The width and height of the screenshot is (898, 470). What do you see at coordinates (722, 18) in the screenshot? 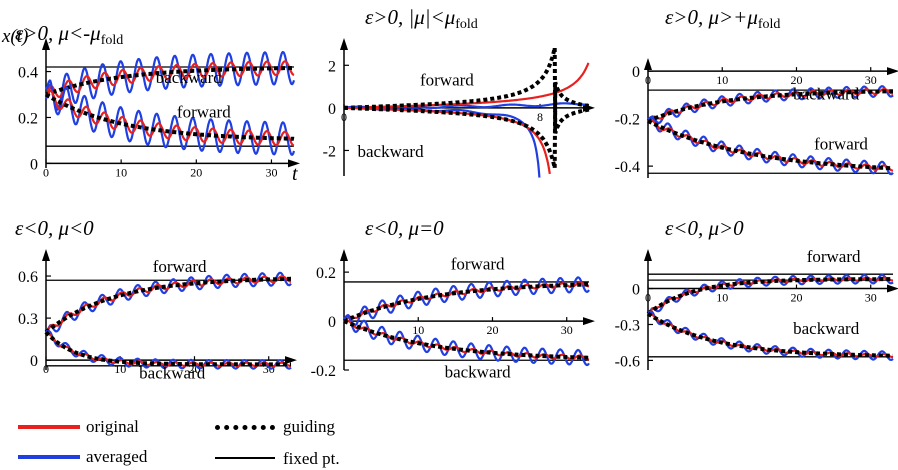
I see `panel-title: ε>0, μ>+μfold` at bounding box center [722, 18].